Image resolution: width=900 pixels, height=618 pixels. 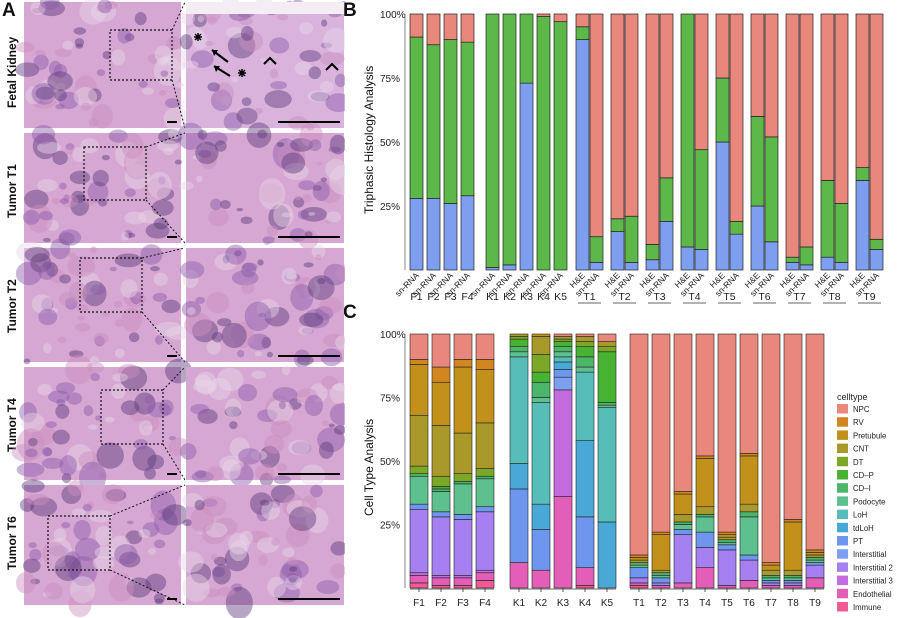 I want to click on bar-segment-rv, so click(x=485, y=364).